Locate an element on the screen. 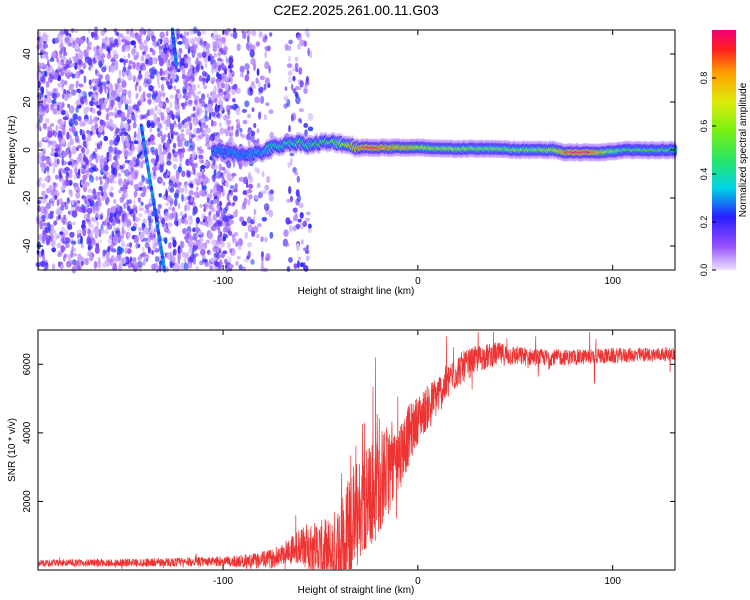  figure-title: C2E2.2025.261.00.11.G03 is located at coordinates (356, 10).